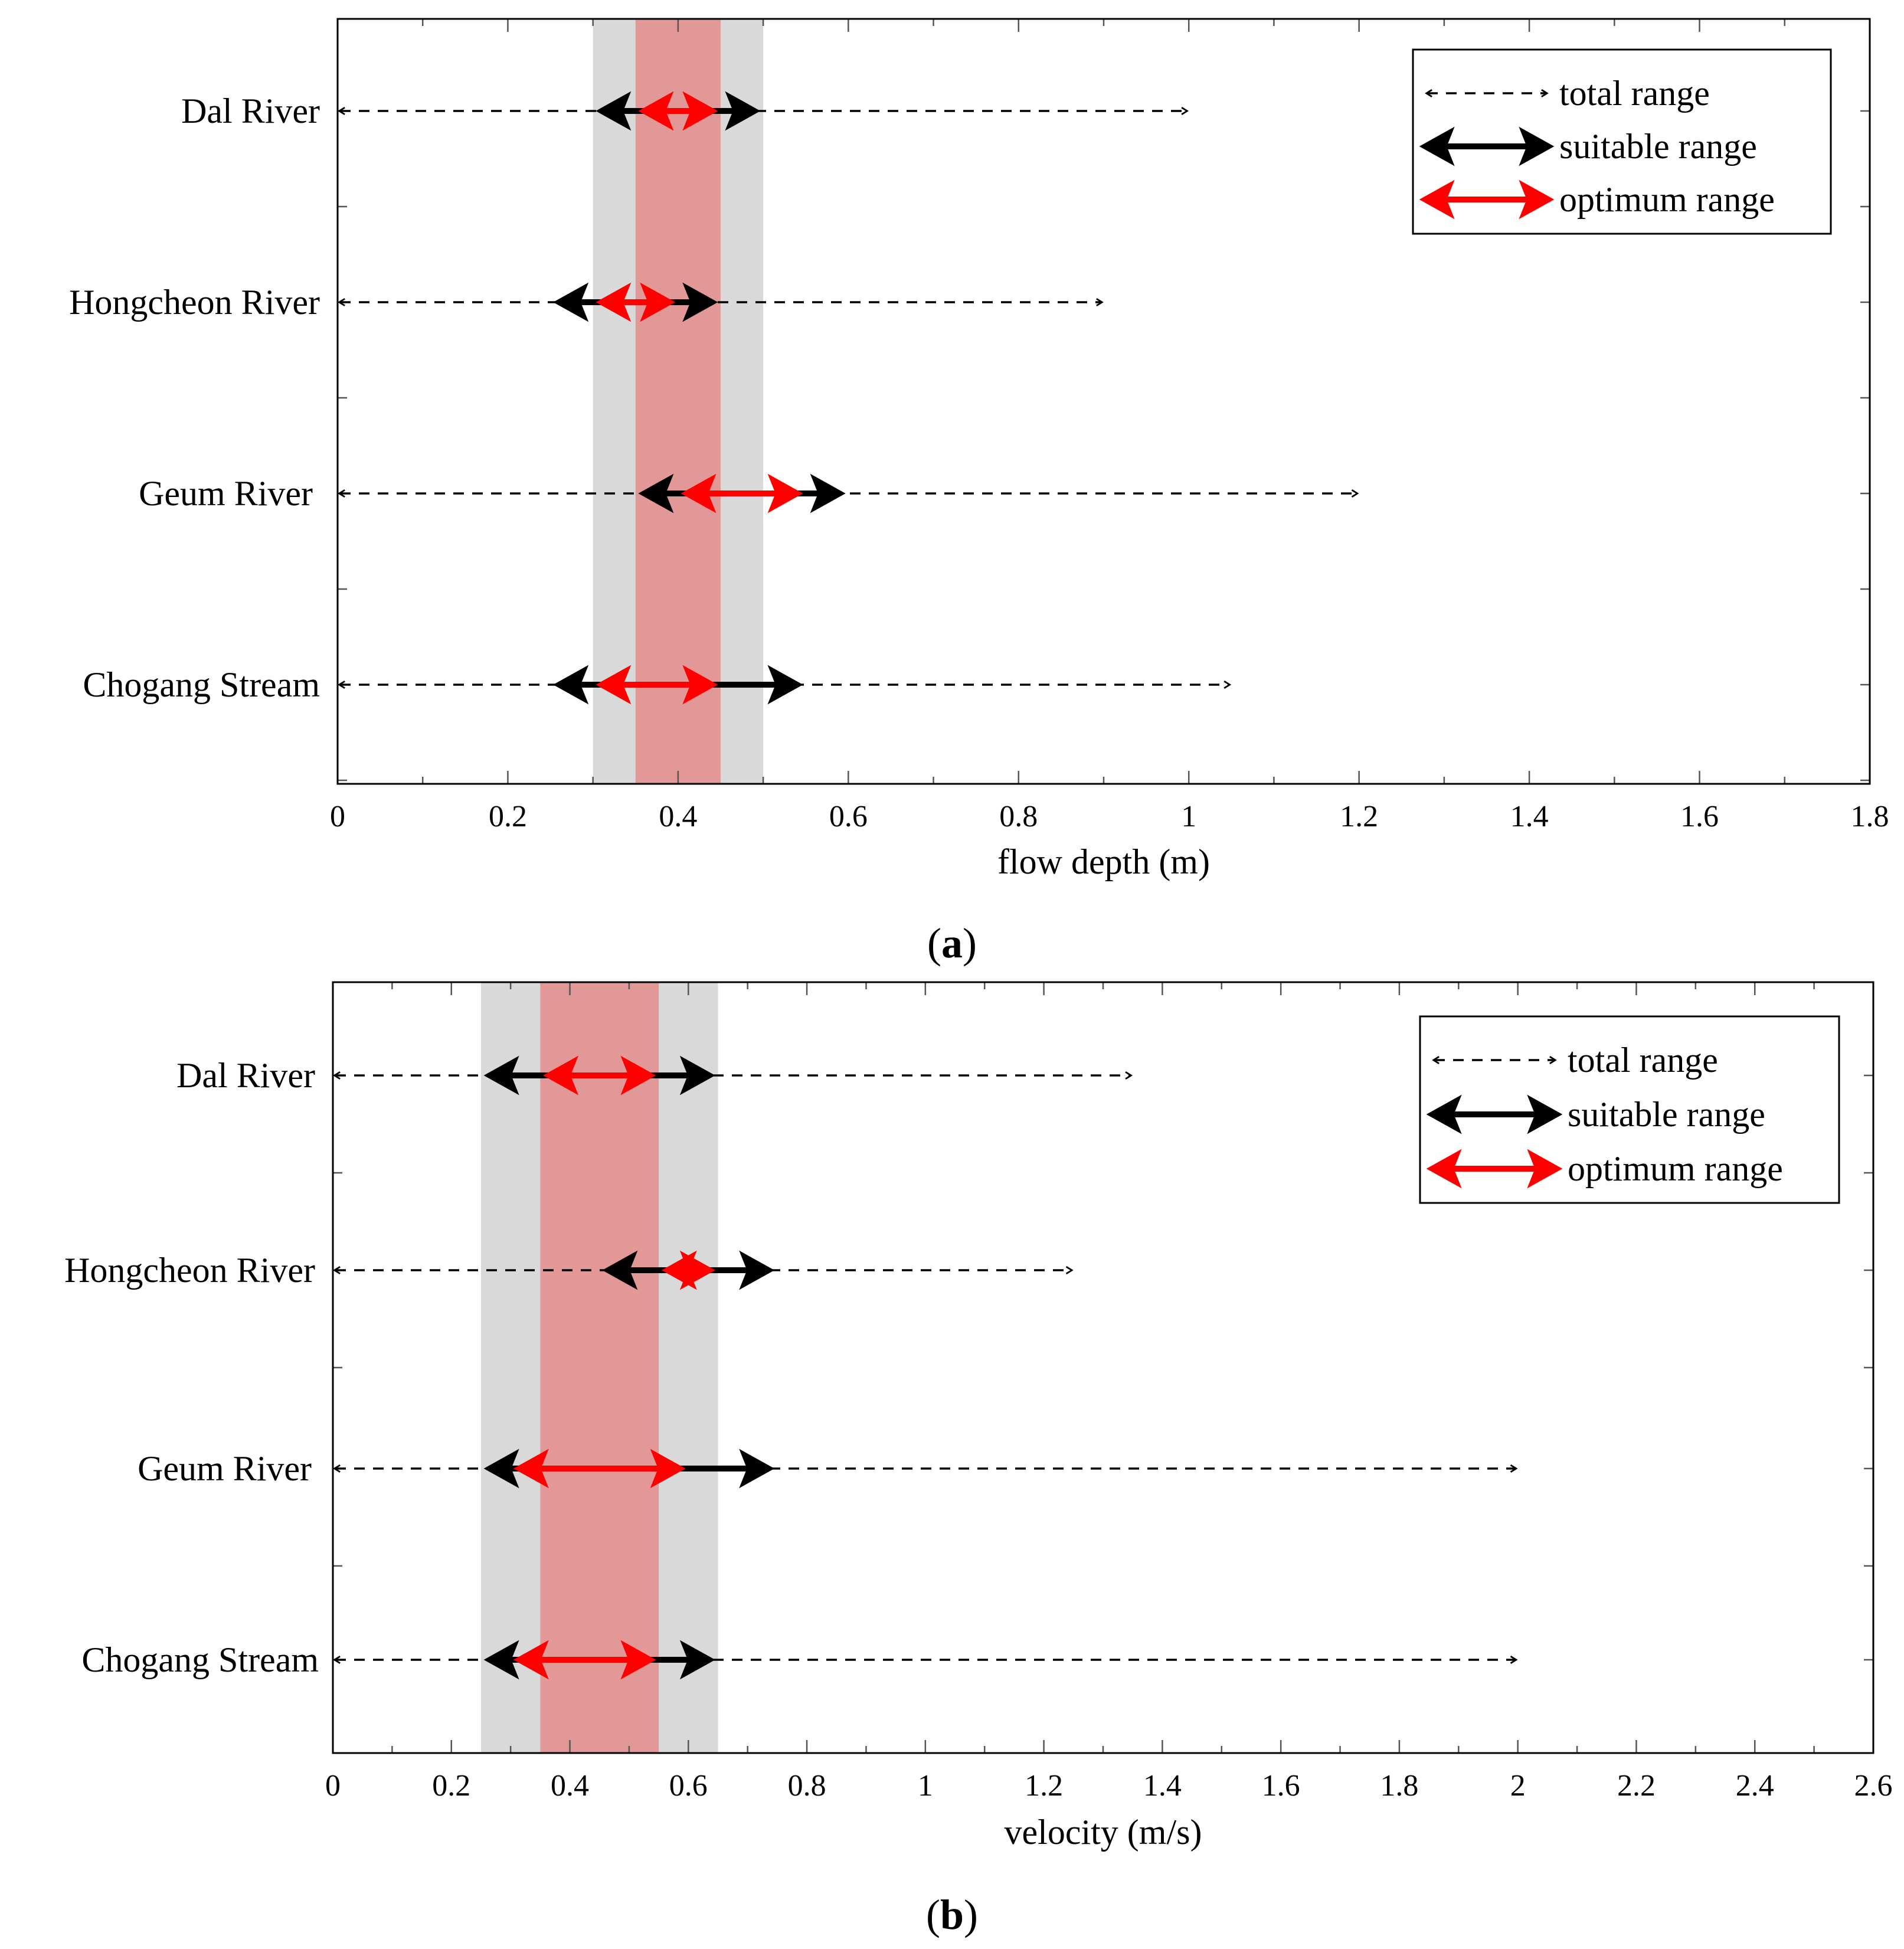 The width and height of the screenshot is (1904, 1949). I want to click on panel-label-letter: a, so click(952, 943).